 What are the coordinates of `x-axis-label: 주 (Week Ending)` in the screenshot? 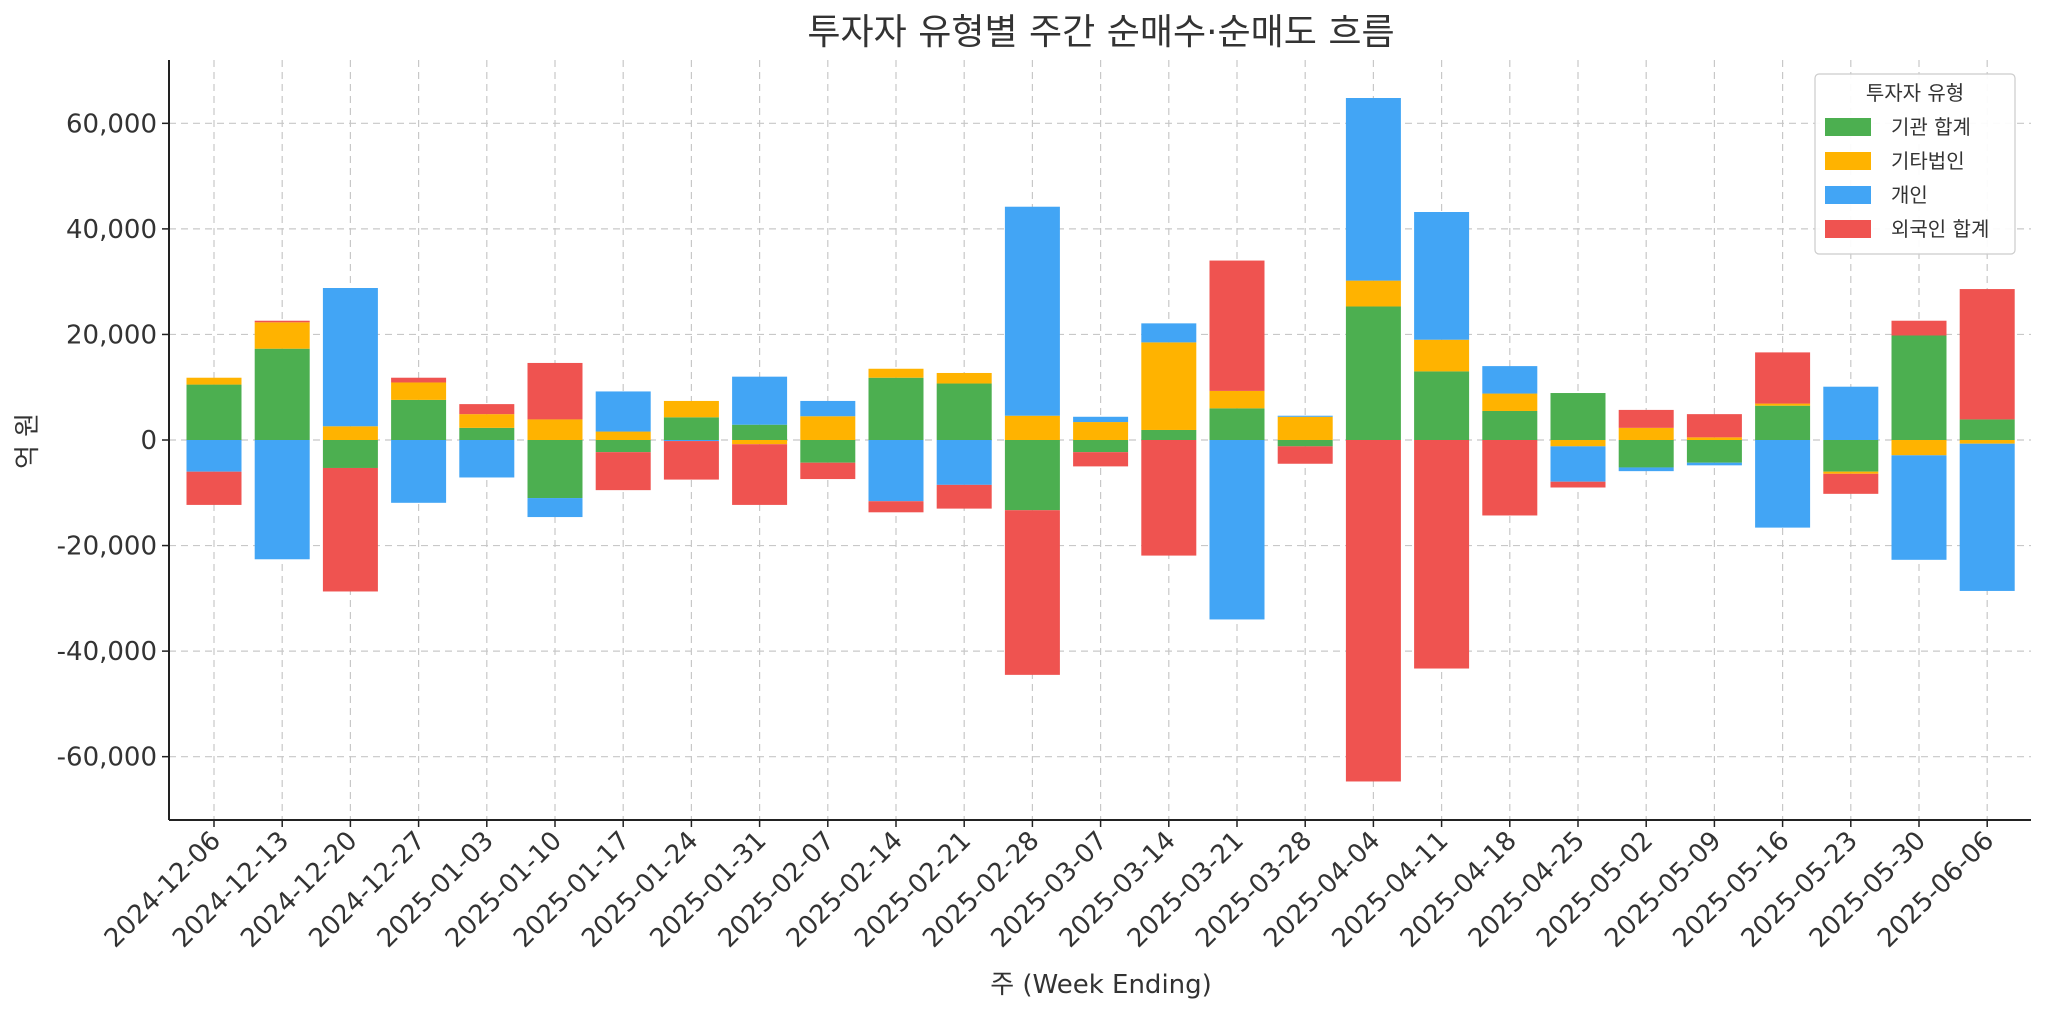 It's located at (1101, 985).